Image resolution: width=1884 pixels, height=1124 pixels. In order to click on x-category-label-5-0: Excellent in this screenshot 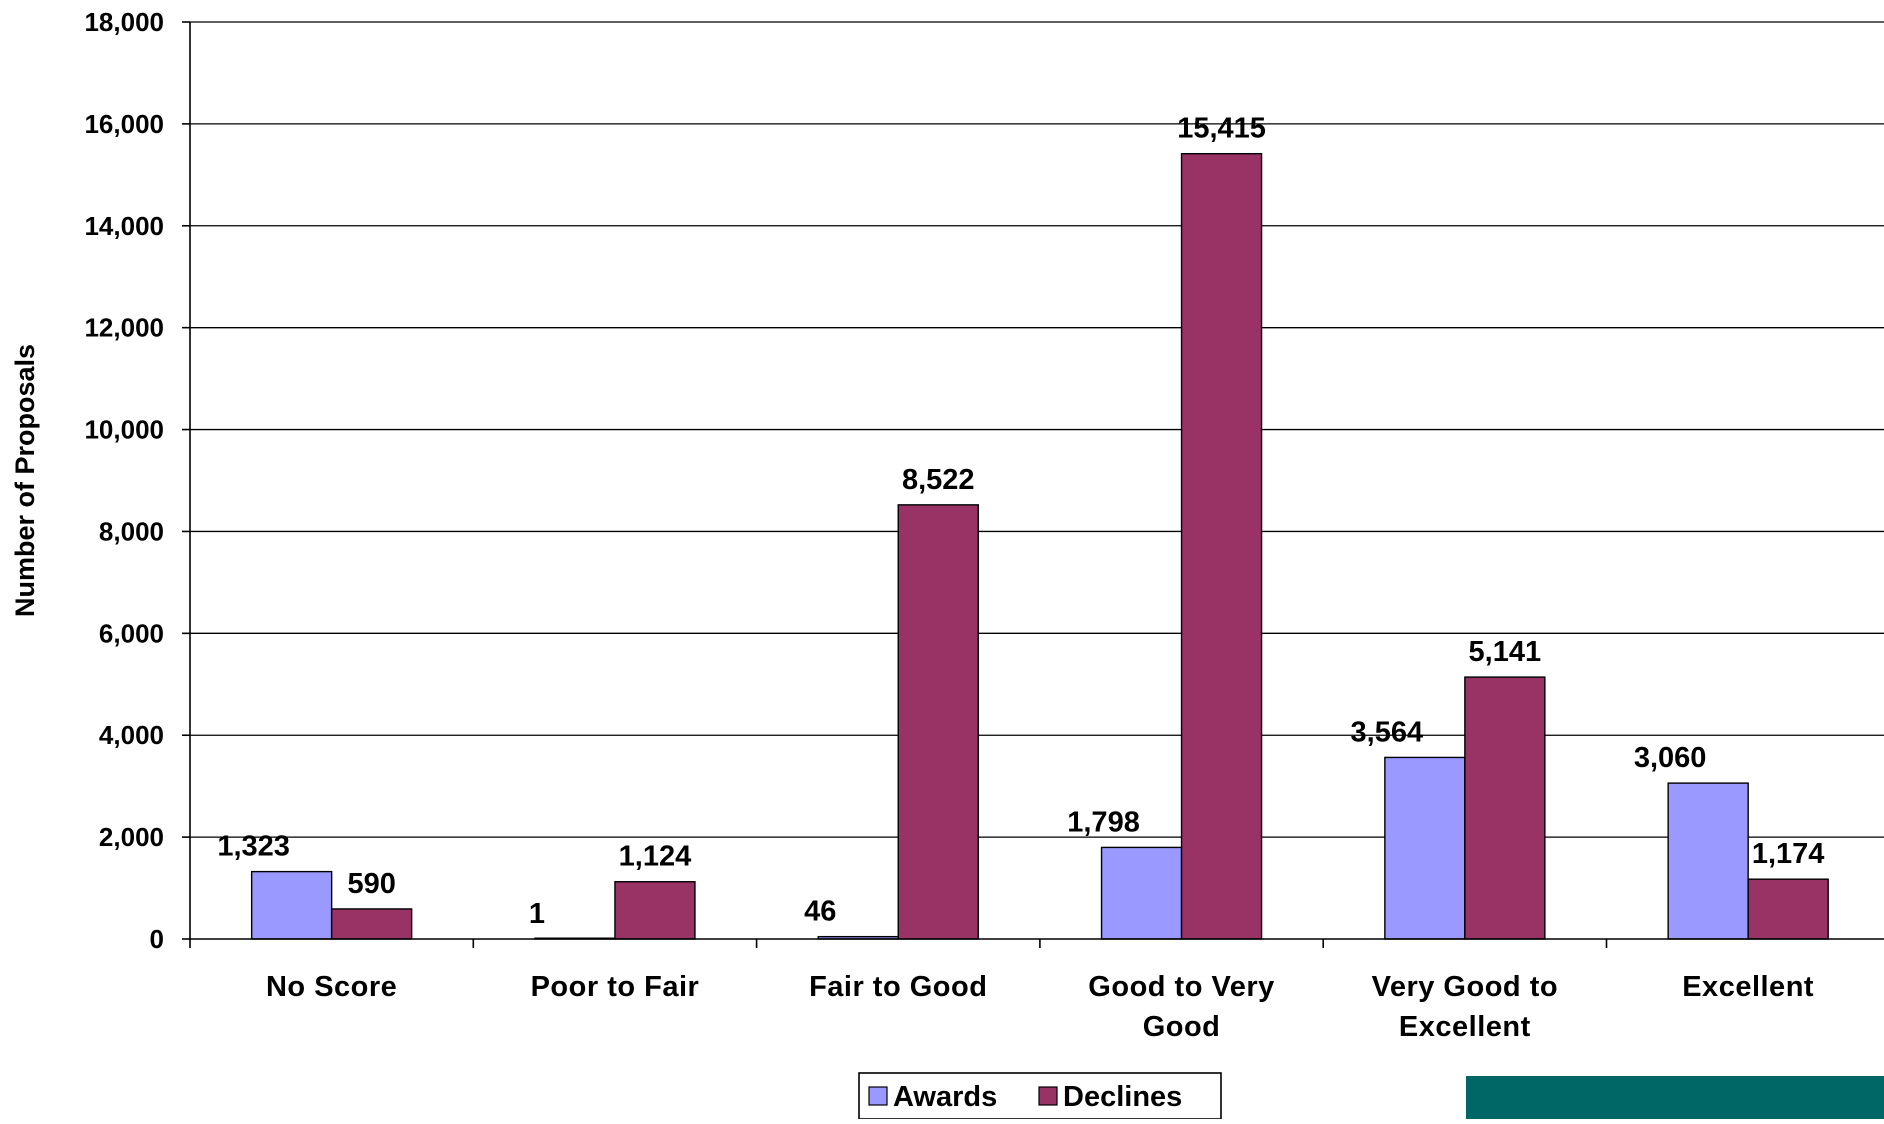, I will do `click(1748, 987)`.